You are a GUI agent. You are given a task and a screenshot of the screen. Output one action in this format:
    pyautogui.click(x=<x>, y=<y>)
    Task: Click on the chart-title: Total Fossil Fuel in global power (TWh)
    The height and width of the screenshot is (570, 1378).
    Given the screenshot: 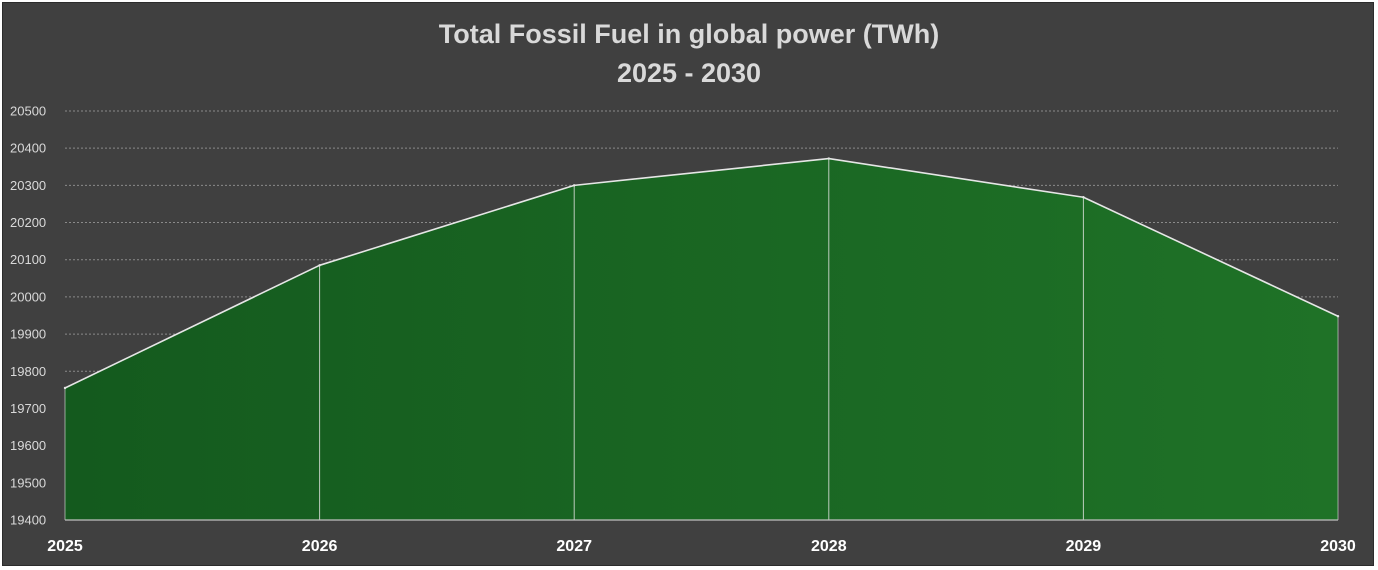 What is the action you would take?
    pyautogui.click(x=689, y=34)
    